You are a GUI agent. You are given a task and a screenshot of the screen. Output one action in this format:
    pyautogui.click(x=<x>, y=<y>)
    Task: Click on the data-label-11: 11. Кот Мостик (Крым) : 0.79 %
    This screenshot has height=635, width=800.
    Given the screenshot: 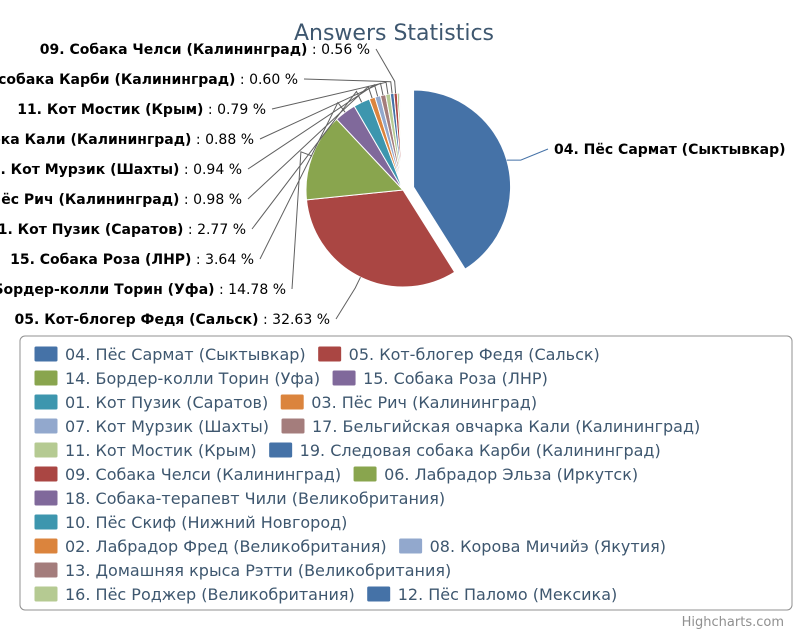 What is the action you would take?
    pyautogui.click(x=141, y=110)
    